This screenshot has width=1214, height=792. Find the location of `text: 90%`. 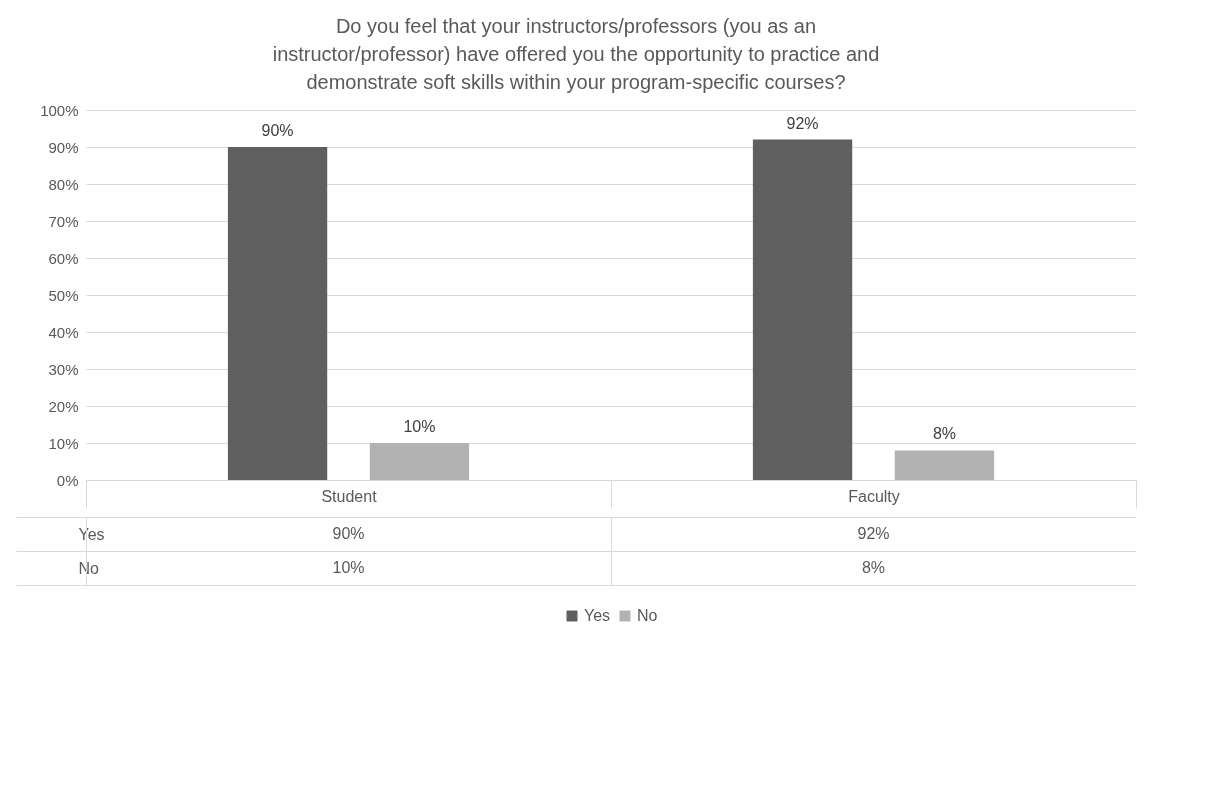

text: 90% is located at coordinates (277, 130).